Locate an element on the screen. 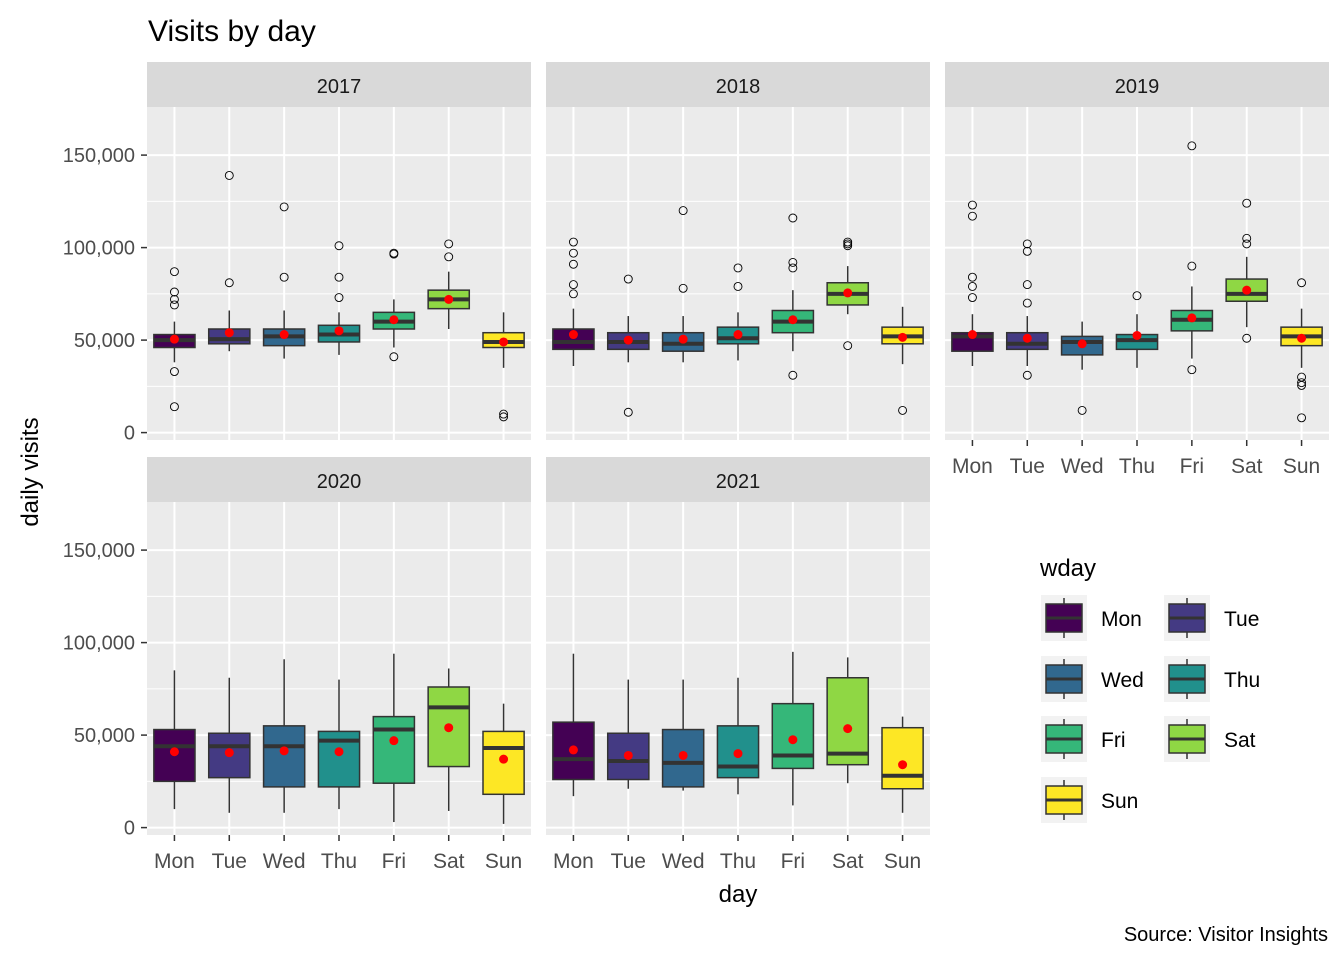 The image size is (1344, 965). box-2021-Mon is located at coordinates (573, 725).